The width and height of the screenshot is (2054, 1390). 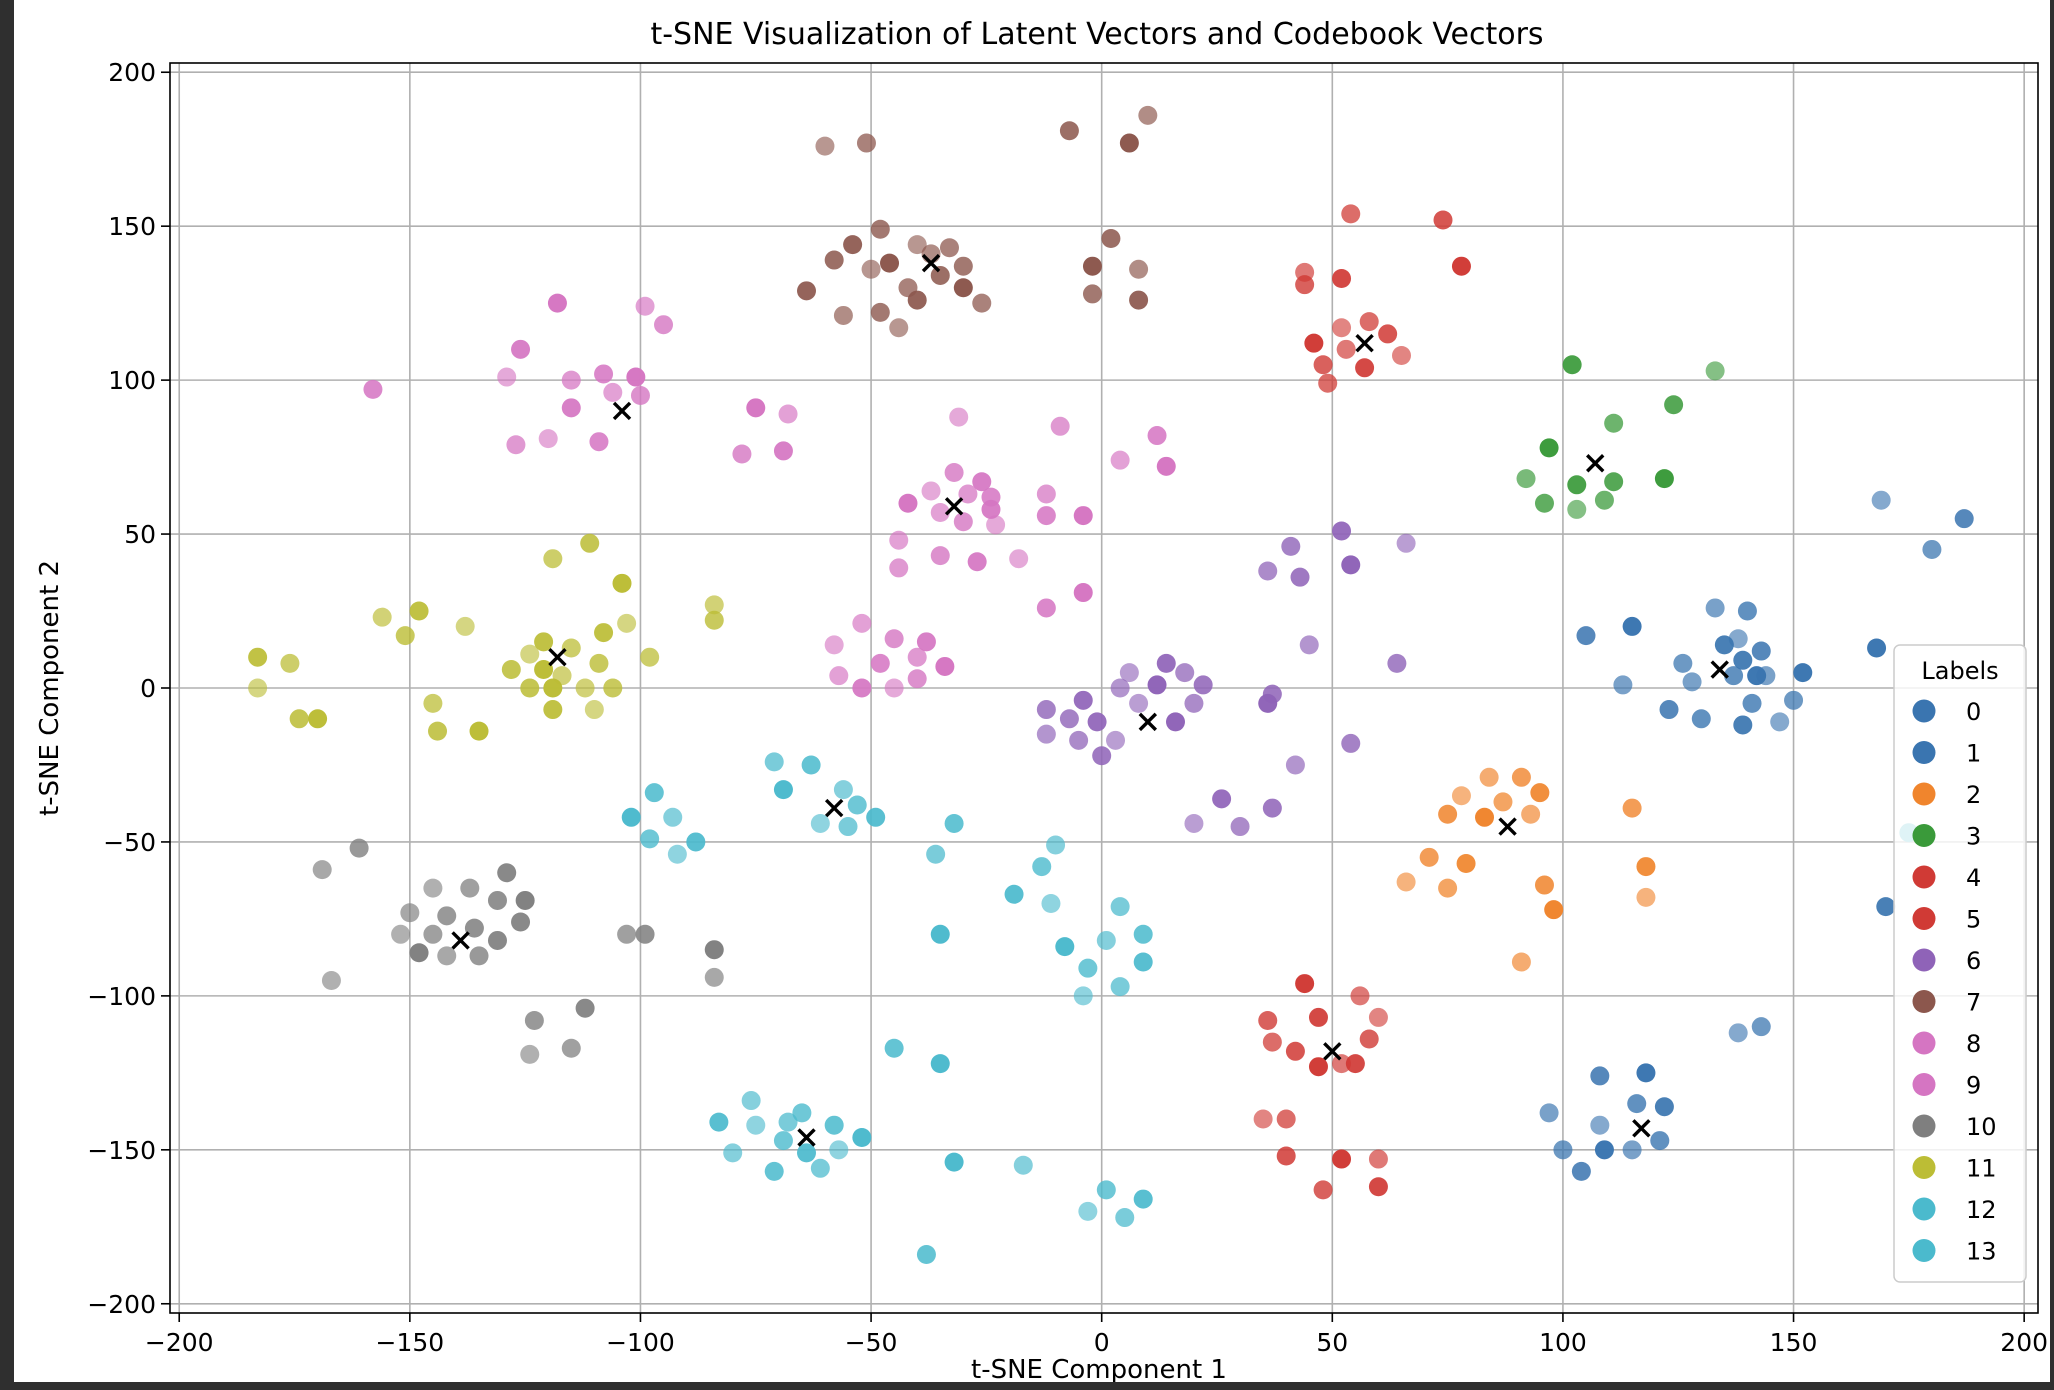 What do you see at coordinates (2024, 1342) in the screenshot?
I see `x-tick-label: 200` at bounding box center [2024, 1342].